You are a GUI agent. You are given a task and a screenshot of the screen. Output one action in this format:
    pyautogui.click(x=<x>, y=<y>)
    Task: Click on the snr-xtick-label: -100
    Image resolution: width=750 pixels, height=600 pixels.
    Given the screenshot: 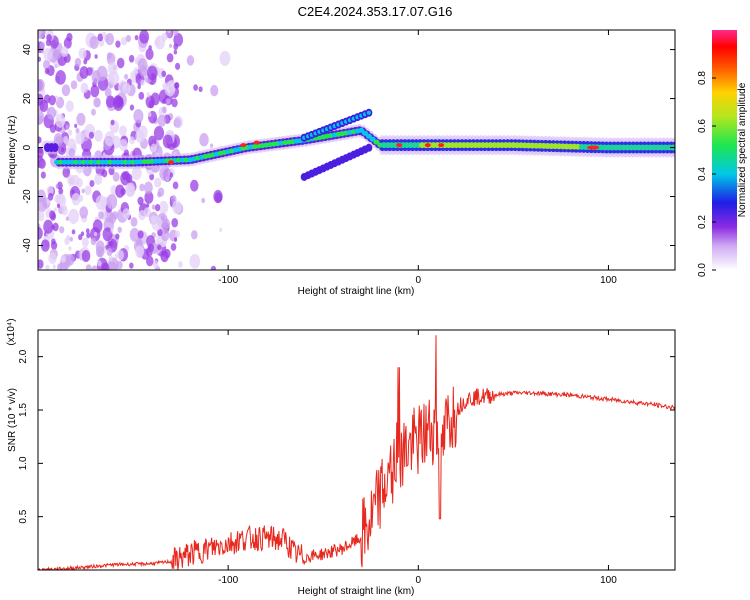 What is the action you would take?
    pyautogui.click(x=228, y=580)
    